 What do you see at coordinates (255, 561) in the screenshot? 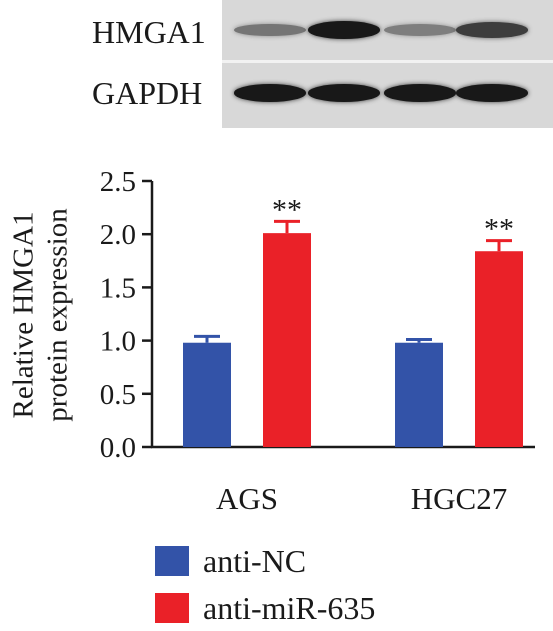
I see `legend-label-anti-nc: anti-NC` at bounding box center [255, 561].